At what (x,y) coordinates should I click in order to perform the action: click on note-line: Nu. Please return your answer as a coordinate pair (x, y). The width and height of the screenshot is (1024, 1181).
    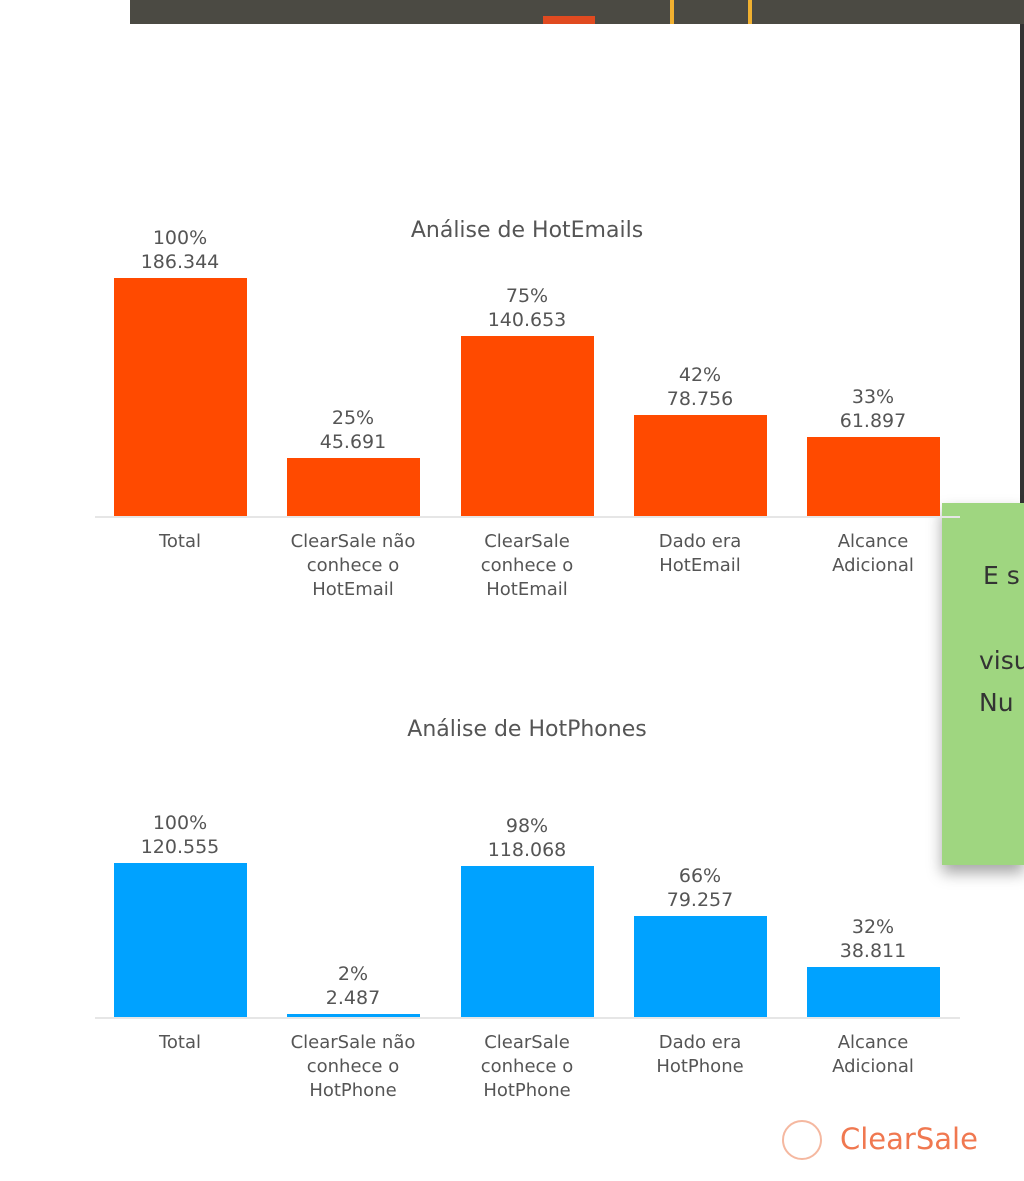
    Looking at the image, I should click on (996, 702).